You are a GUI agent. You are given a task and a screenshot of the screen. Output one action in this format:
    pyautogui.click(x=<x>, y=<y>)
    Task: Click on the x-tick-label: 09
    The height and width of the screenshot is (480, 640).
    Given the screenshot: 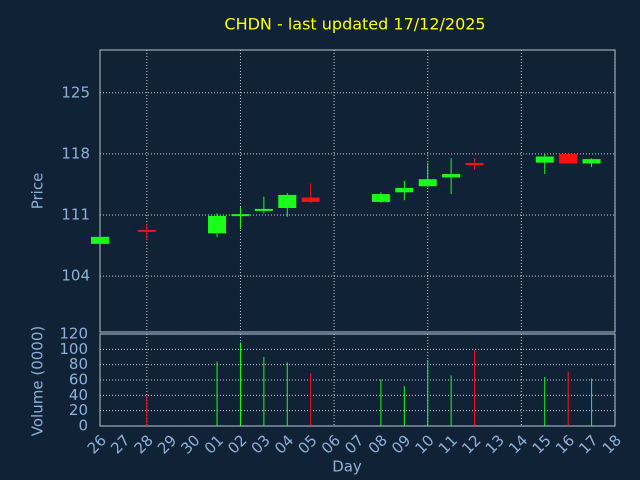 What is the action you would take?
    pyautogui.click(x=401, y=444)
    